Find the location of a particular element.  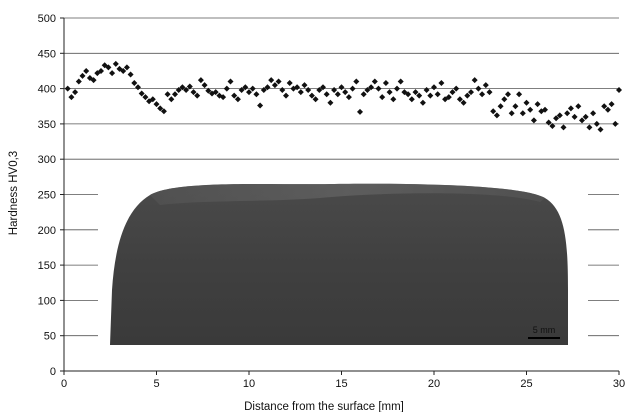

y-tick-label: 0 is located at coordinates (53, 372).